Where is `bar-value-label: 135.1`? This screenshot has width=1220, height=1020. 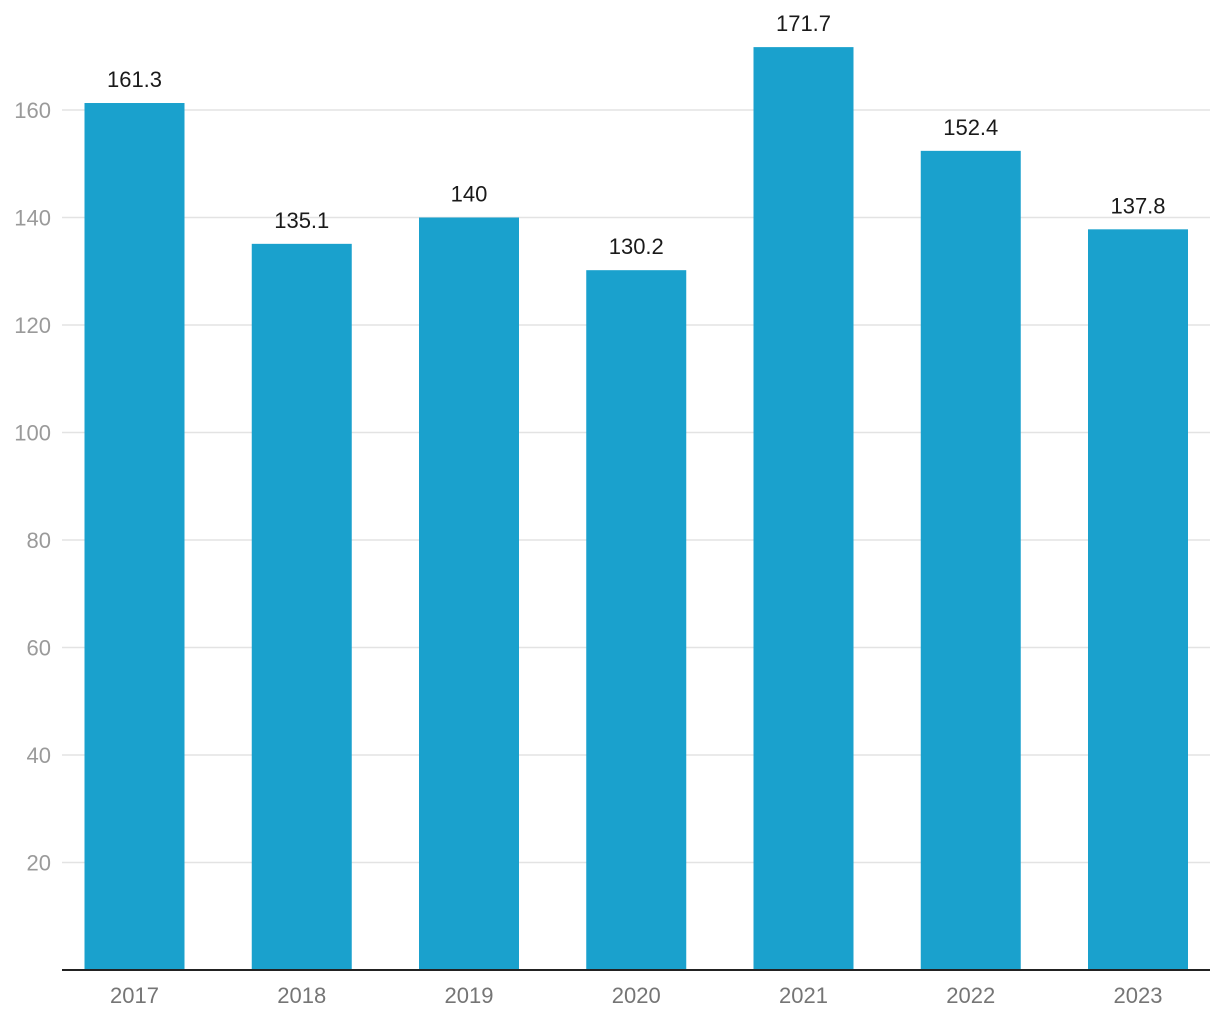
bar-value-label: 135.1 is located at coordinates (301, 220).